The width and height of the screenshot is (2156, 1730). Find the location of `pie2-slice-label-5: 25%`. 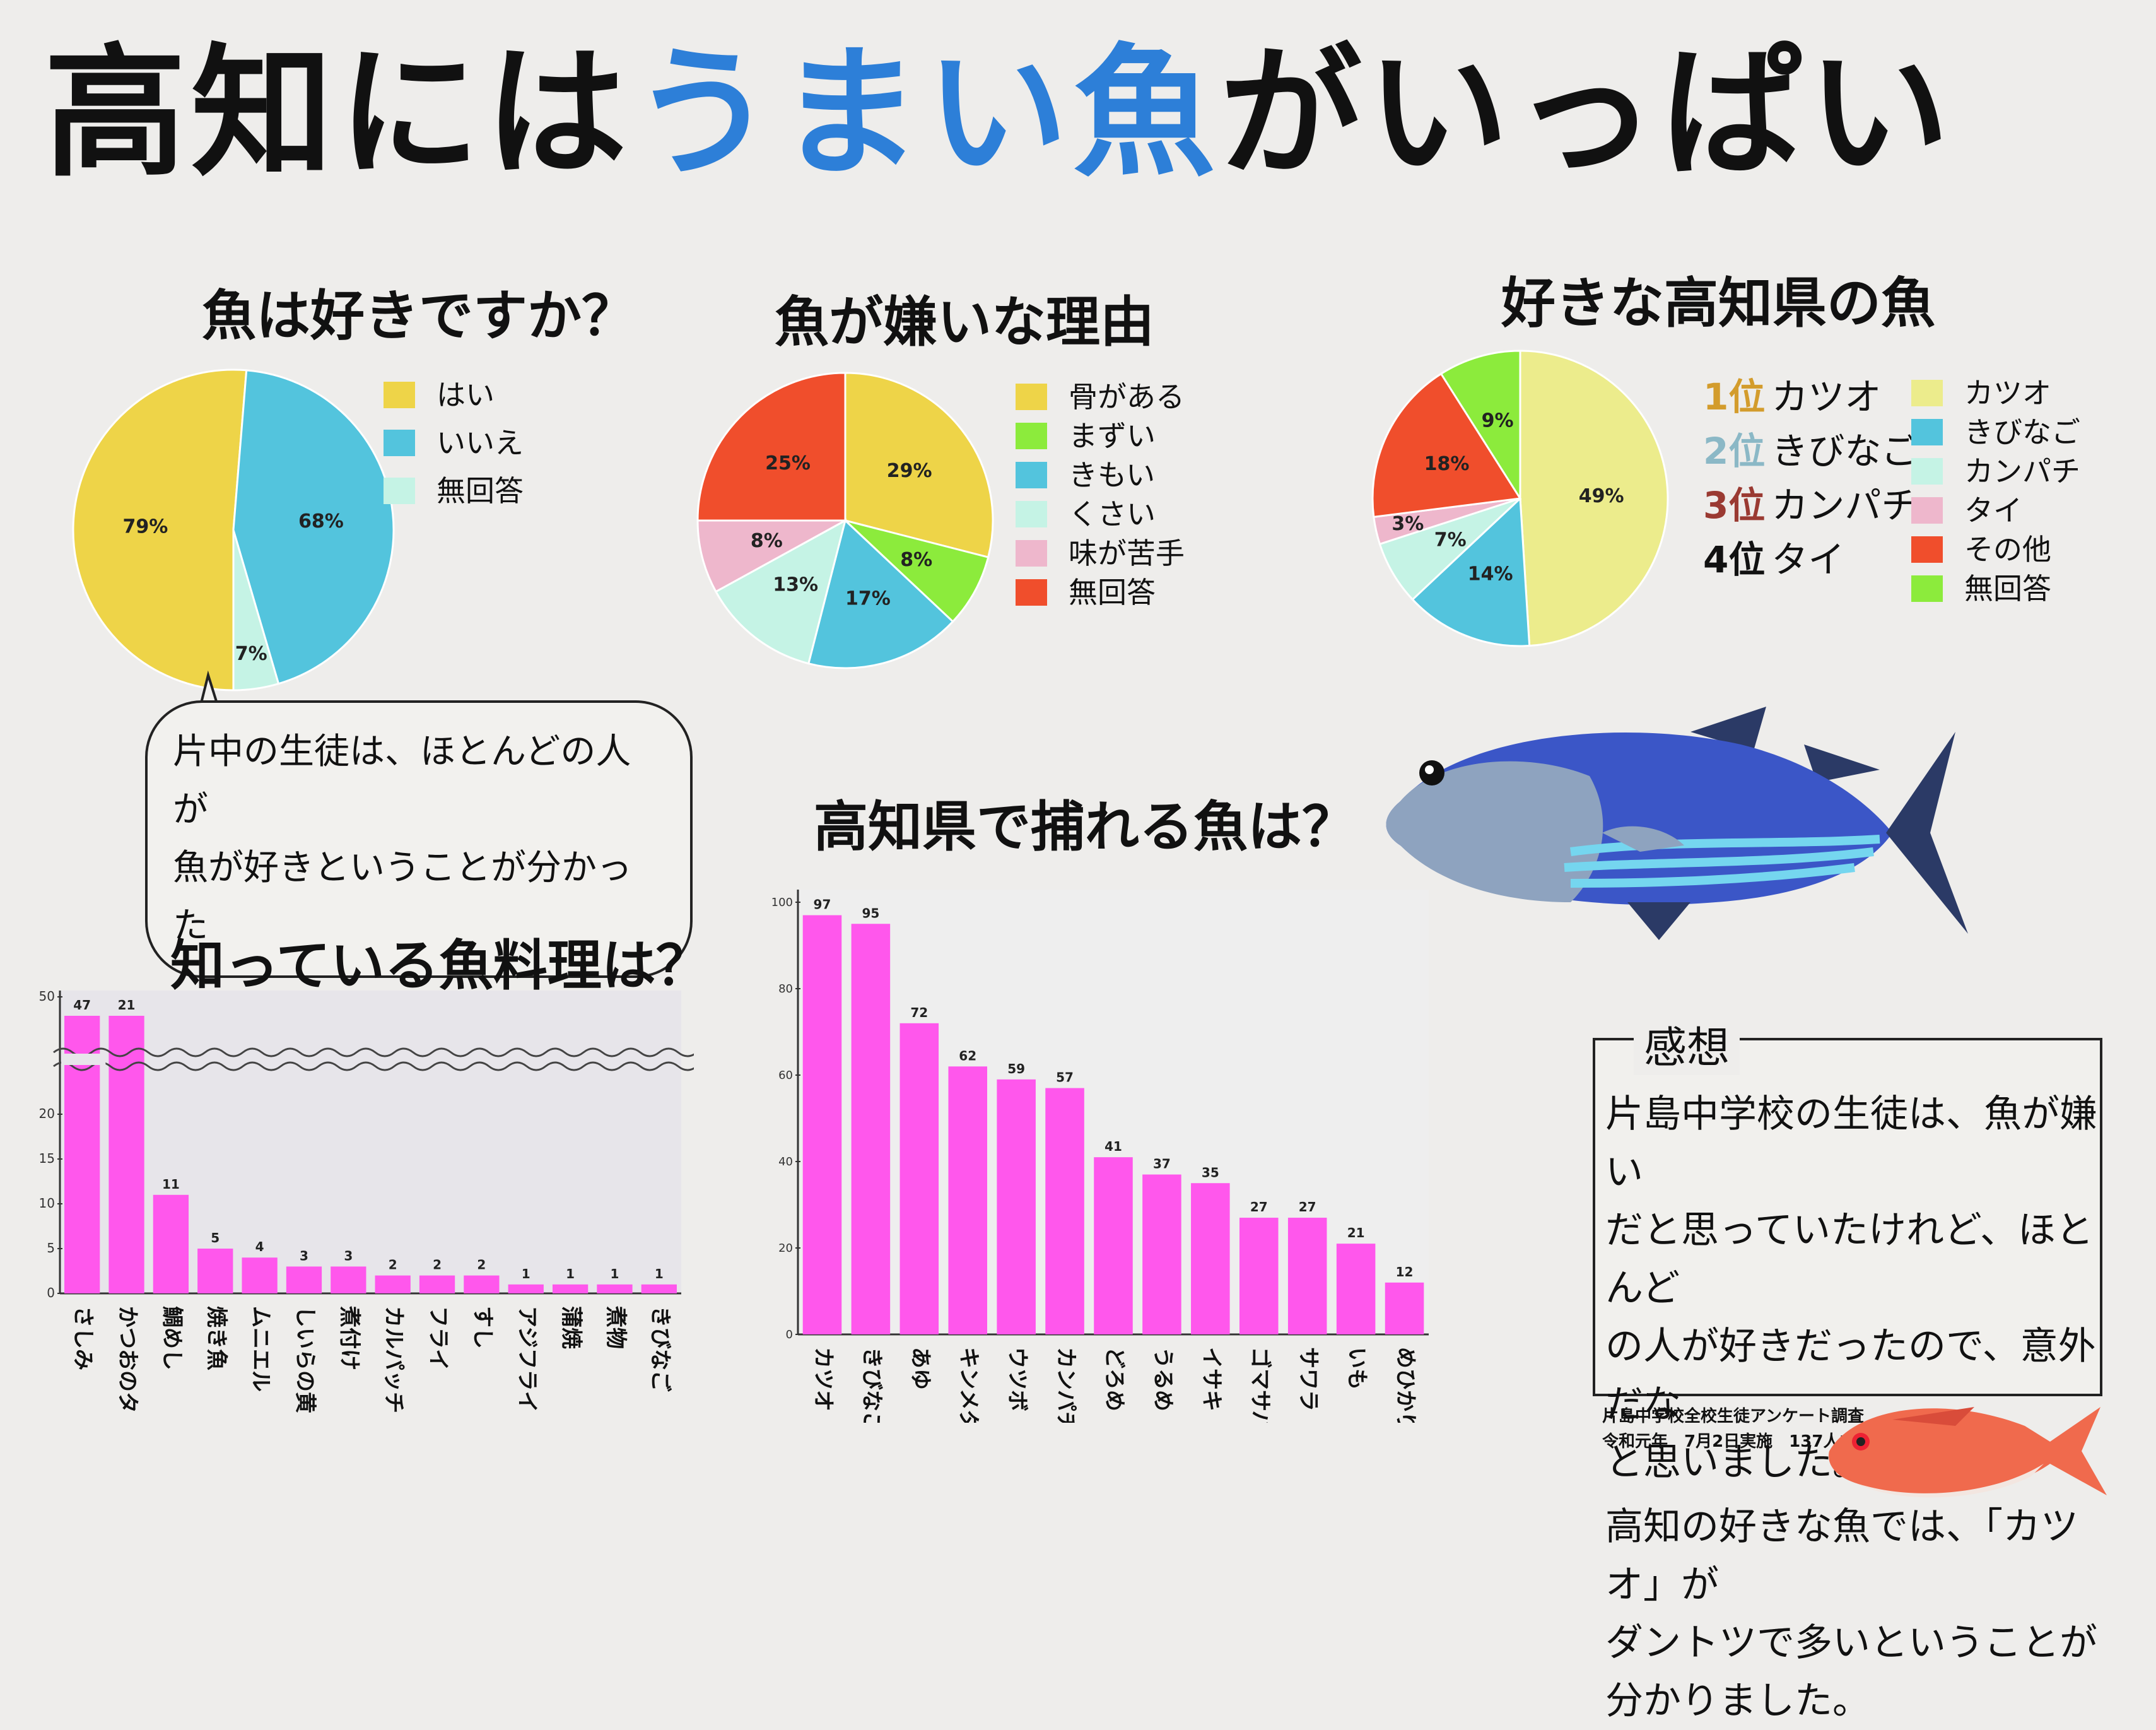

pie2-slice-label-5: 25% is located at coordinates (788, 463).